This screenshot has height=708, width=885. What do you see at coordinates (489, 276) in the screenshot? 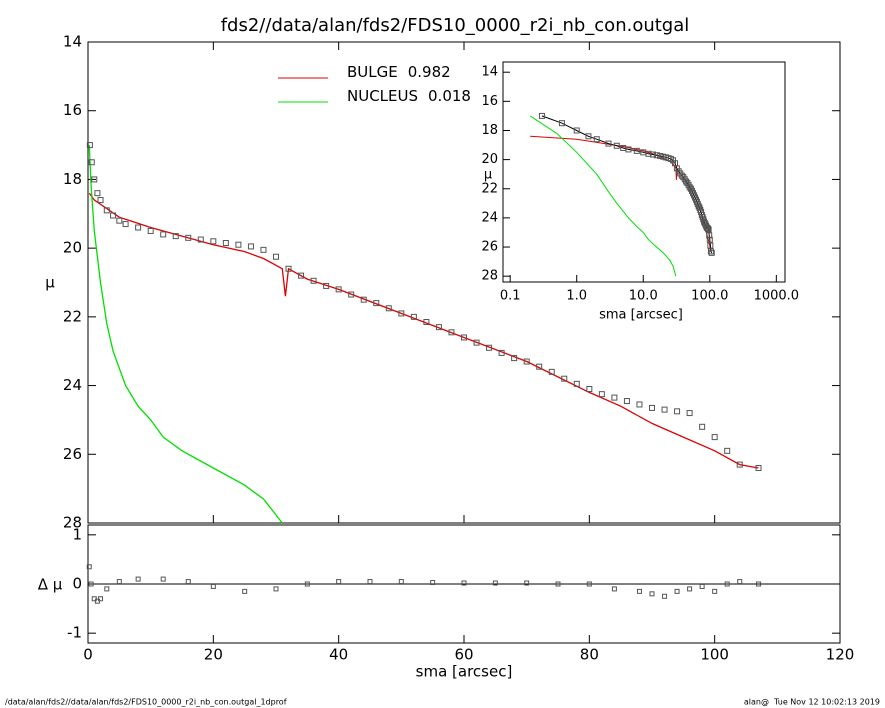
I see `inset-y-tick-label: 28` at bounding box center [489, 276].